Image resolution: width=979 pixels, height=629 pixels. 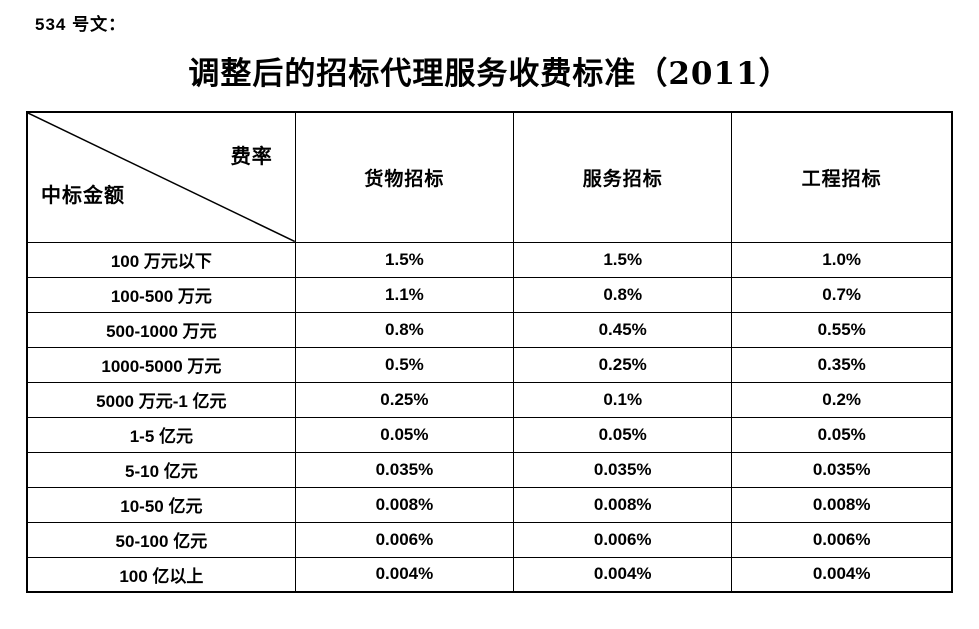 I want to click on rate-value-engineering: 0.2%, so click(x=842, y=399).